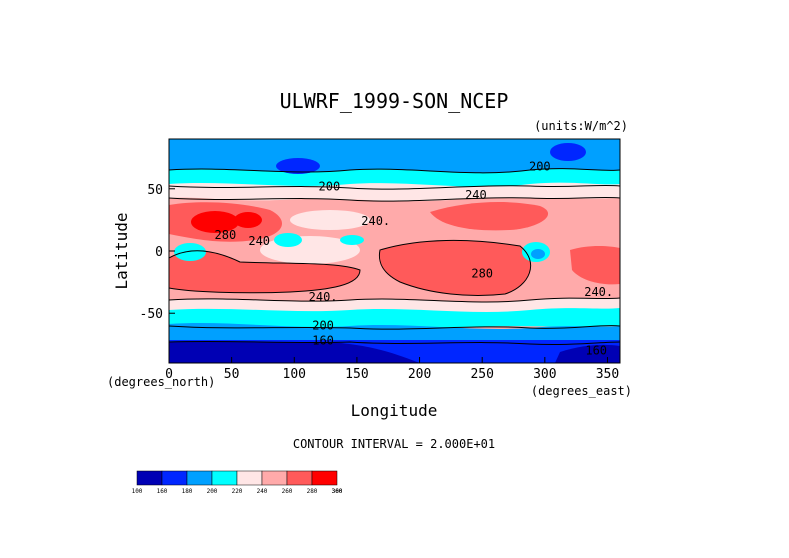 The height and width of the screenshot is (558, 789). Describe the element at coordinates (419, 374) in the screenshot. I see `x-tick-label: 200` at that location.